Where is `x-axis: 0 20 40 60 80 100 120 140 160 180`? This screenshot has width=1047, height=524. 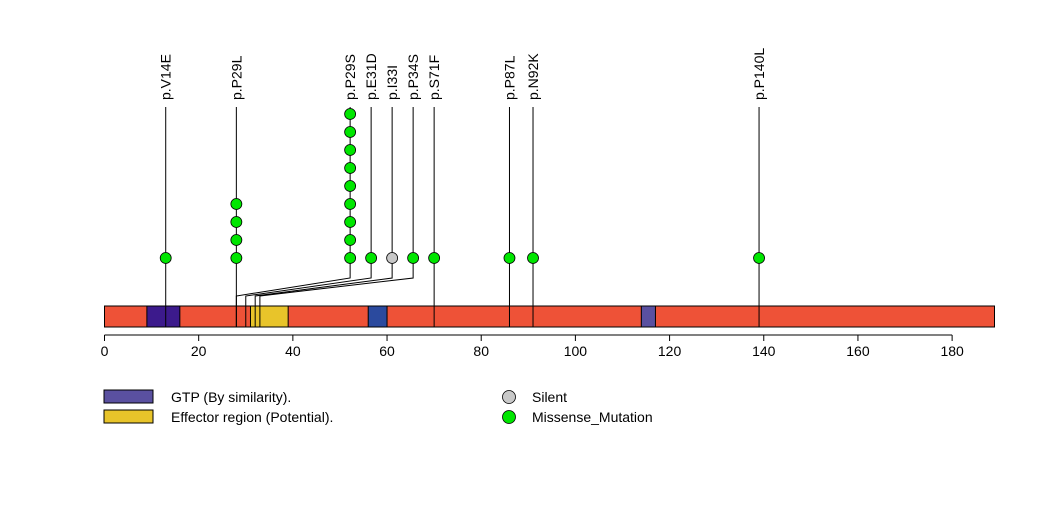
x-axis: 0 20 40 60 80 100 120 140 160 180 is located at coordinates (532, 346).